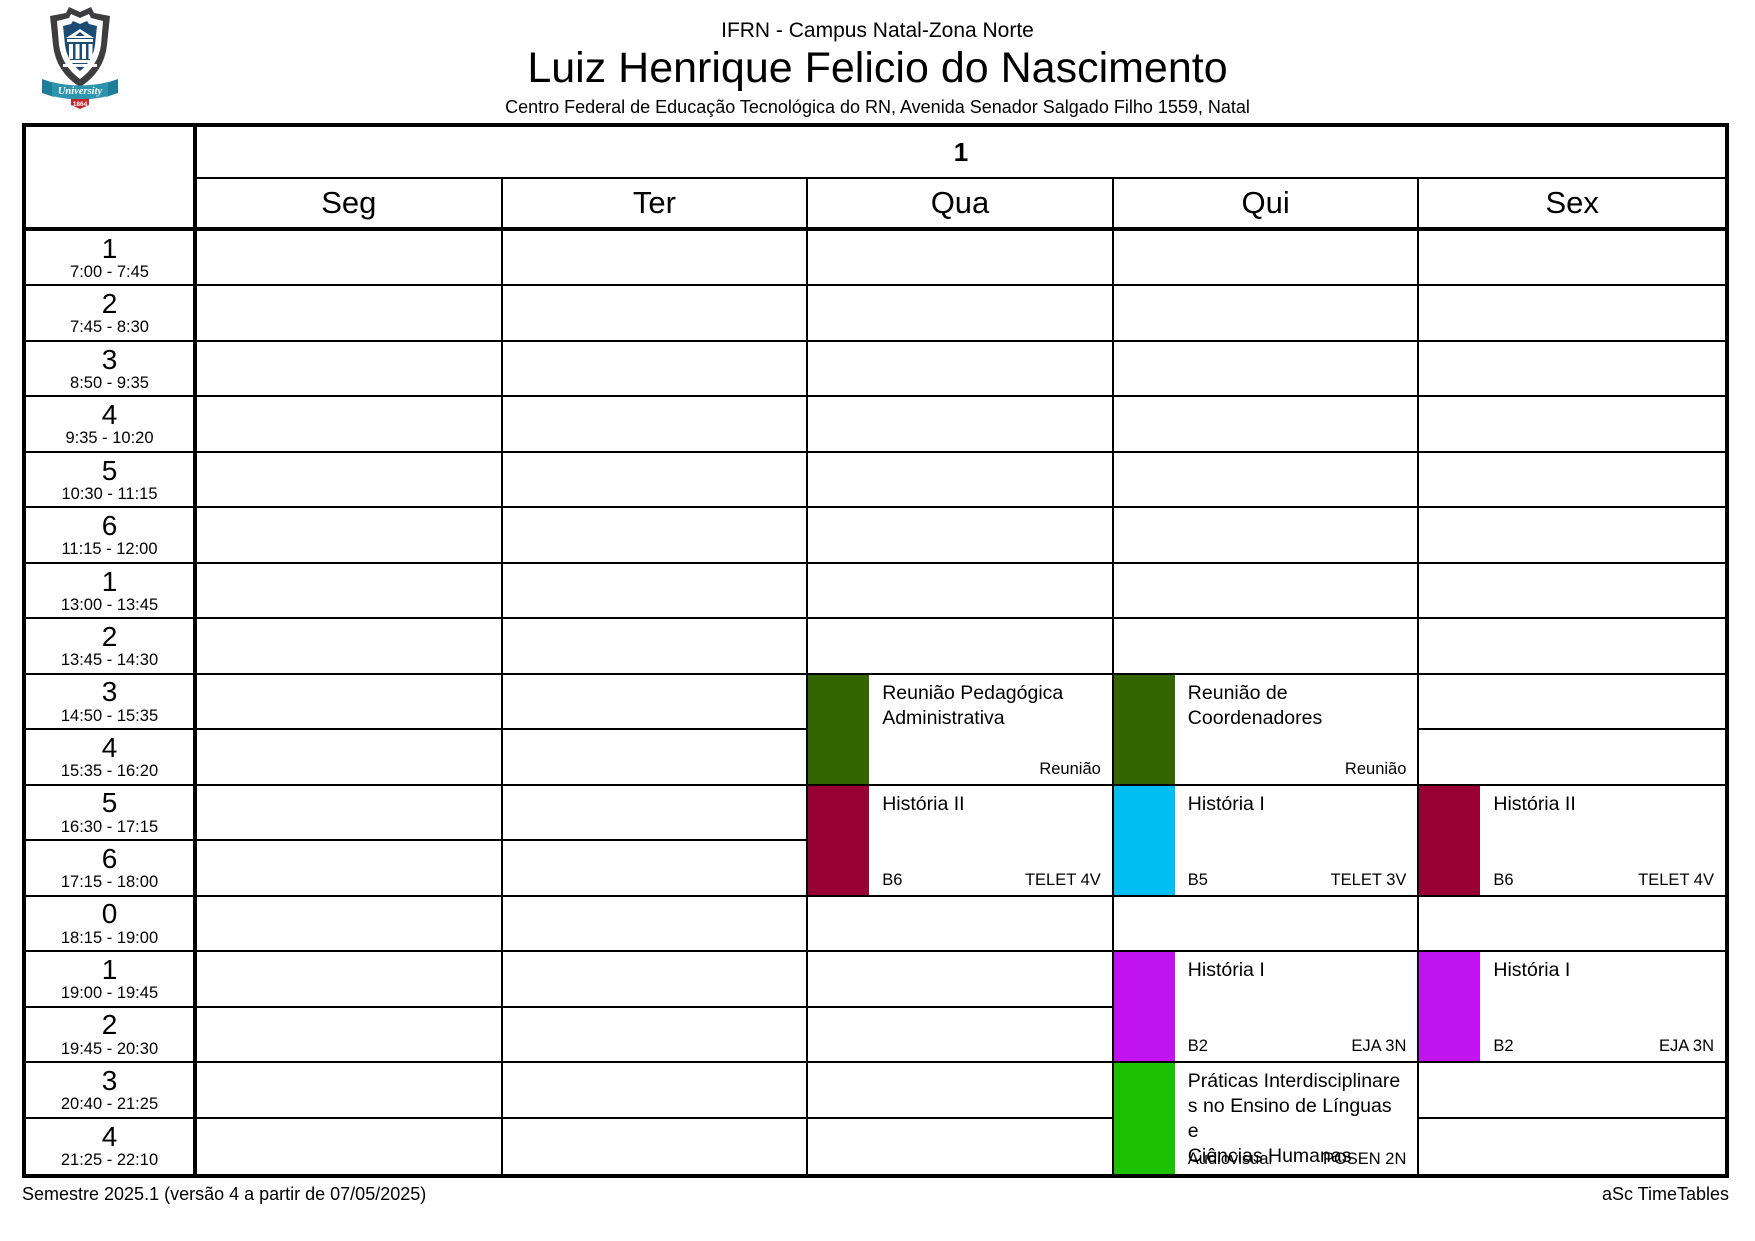 This screenshot has width=1755, height=1241. I want to click on period-cell-13: 0 18:15 - 19:00, so click(111, 924).